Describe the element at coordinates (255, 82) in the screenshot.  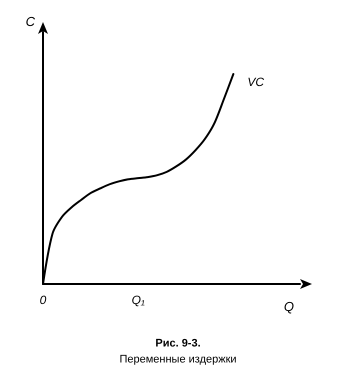
I see `series-label: VC` at that location.